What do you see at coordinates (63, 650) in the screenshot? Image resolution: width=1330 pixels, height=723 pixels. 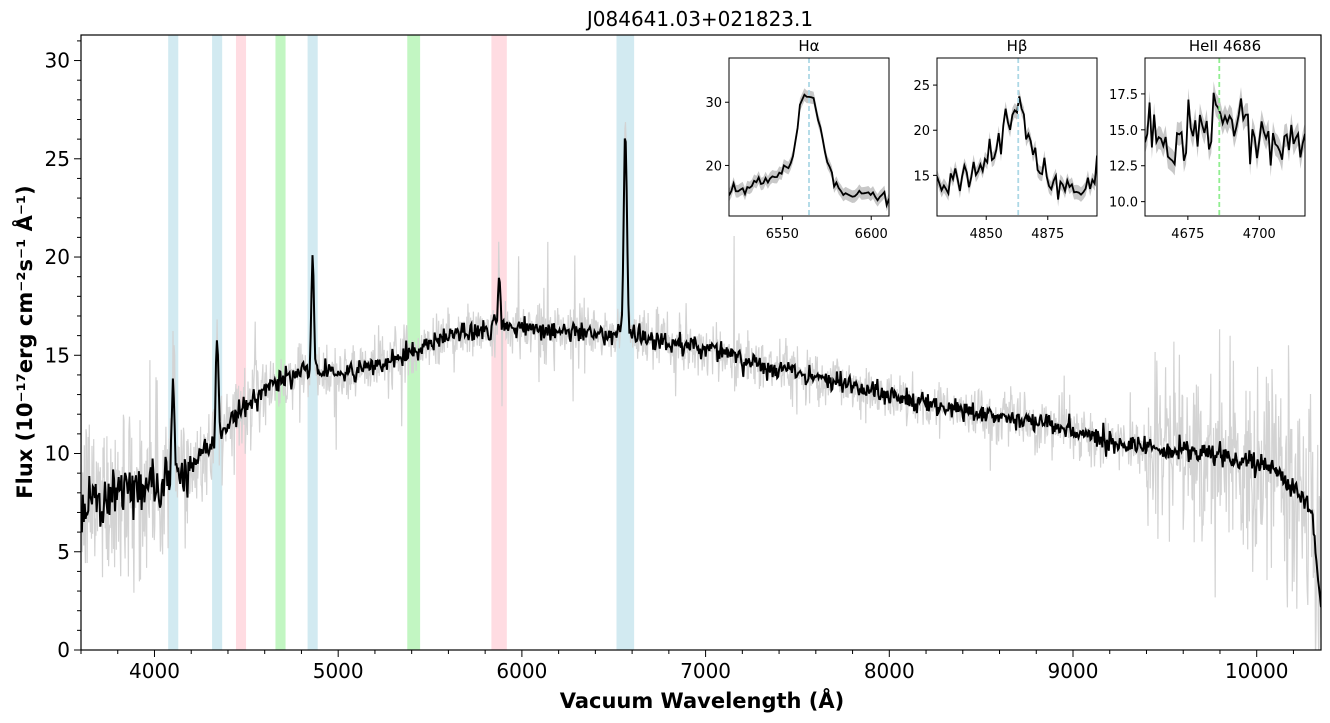 I see `y-tick-label: 0` at bounding box center [63, 650].